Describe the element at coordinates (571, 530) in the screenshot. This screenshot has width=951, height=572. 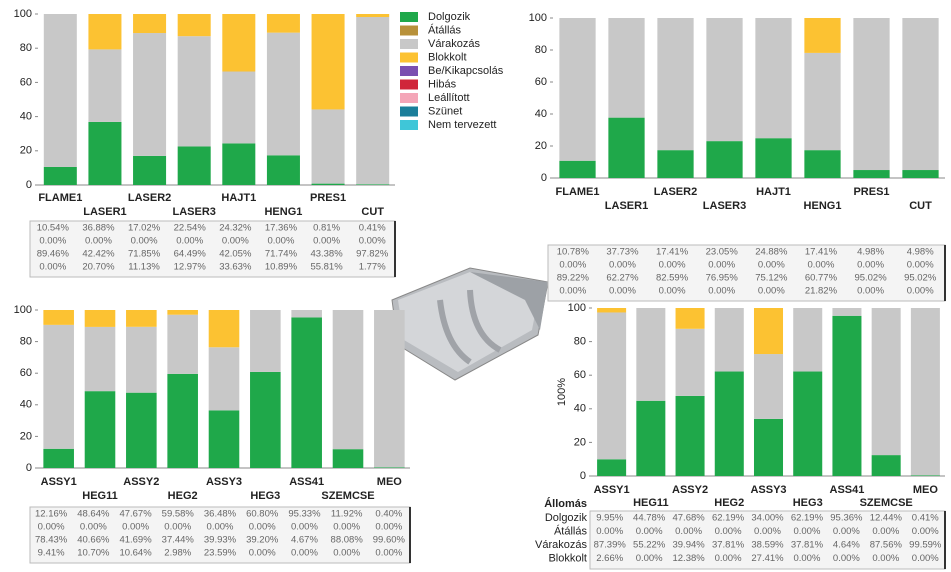
I see `row-label: Átállás` at that location.